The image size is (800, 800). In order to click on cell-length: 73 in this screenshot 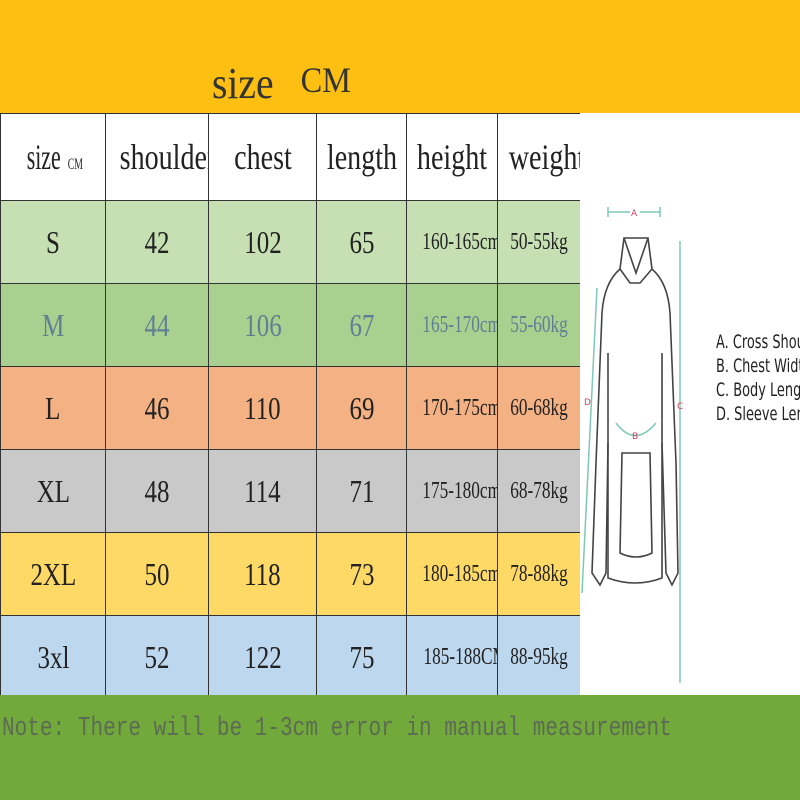, I will do `click(361, 574)`.